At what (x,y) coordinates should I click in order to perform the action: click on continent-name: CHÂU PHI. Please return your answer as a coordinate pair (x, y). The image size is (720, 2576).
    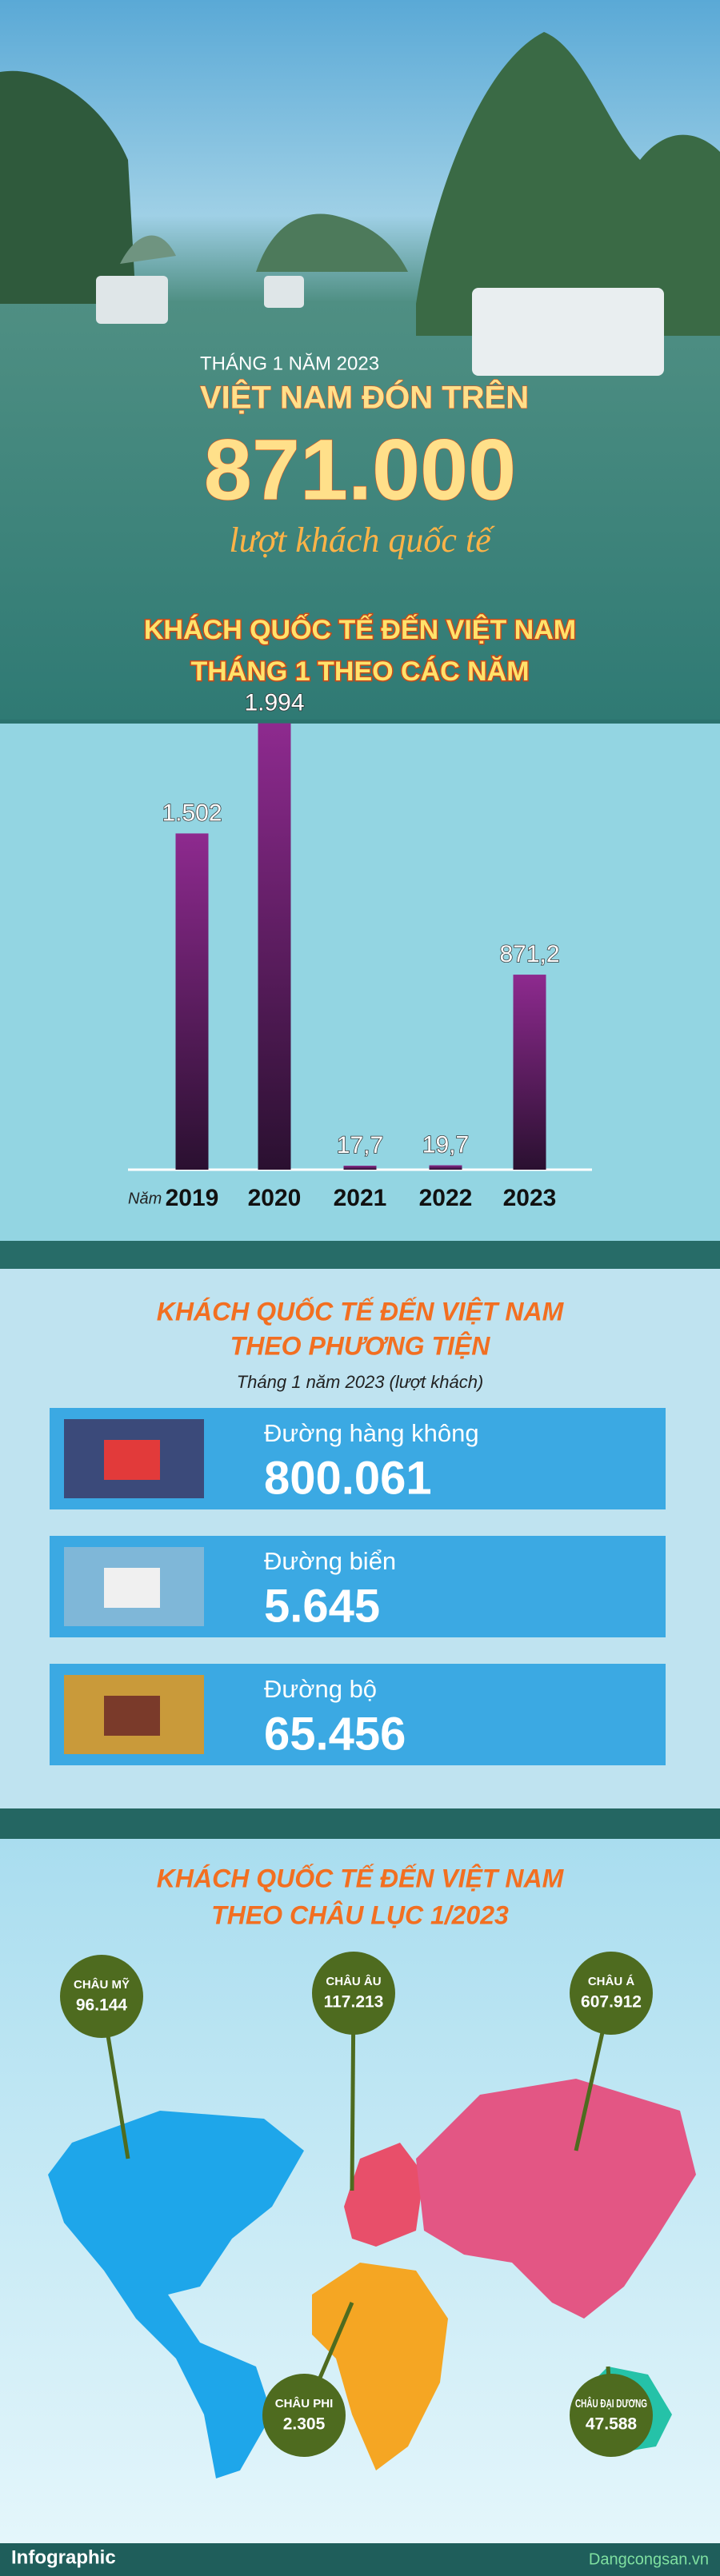
    Looking at the image, I should click on (304, 2404).